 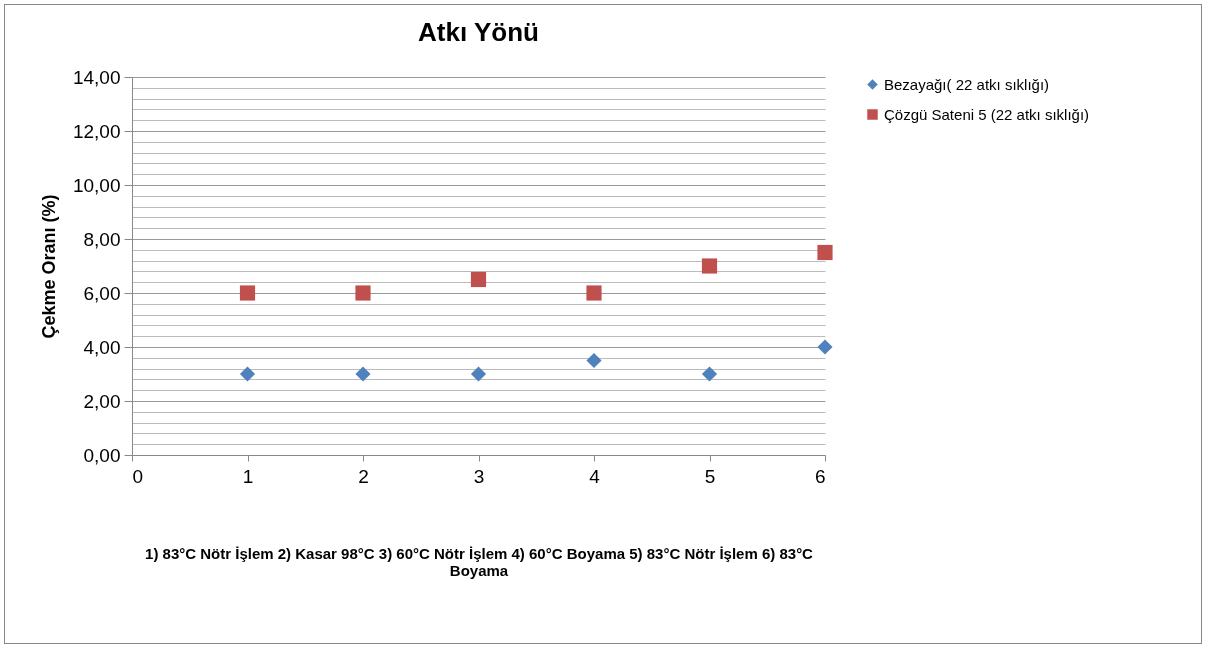 I want to click on y-tick-label: 4,00, so click(x=102, y=347).